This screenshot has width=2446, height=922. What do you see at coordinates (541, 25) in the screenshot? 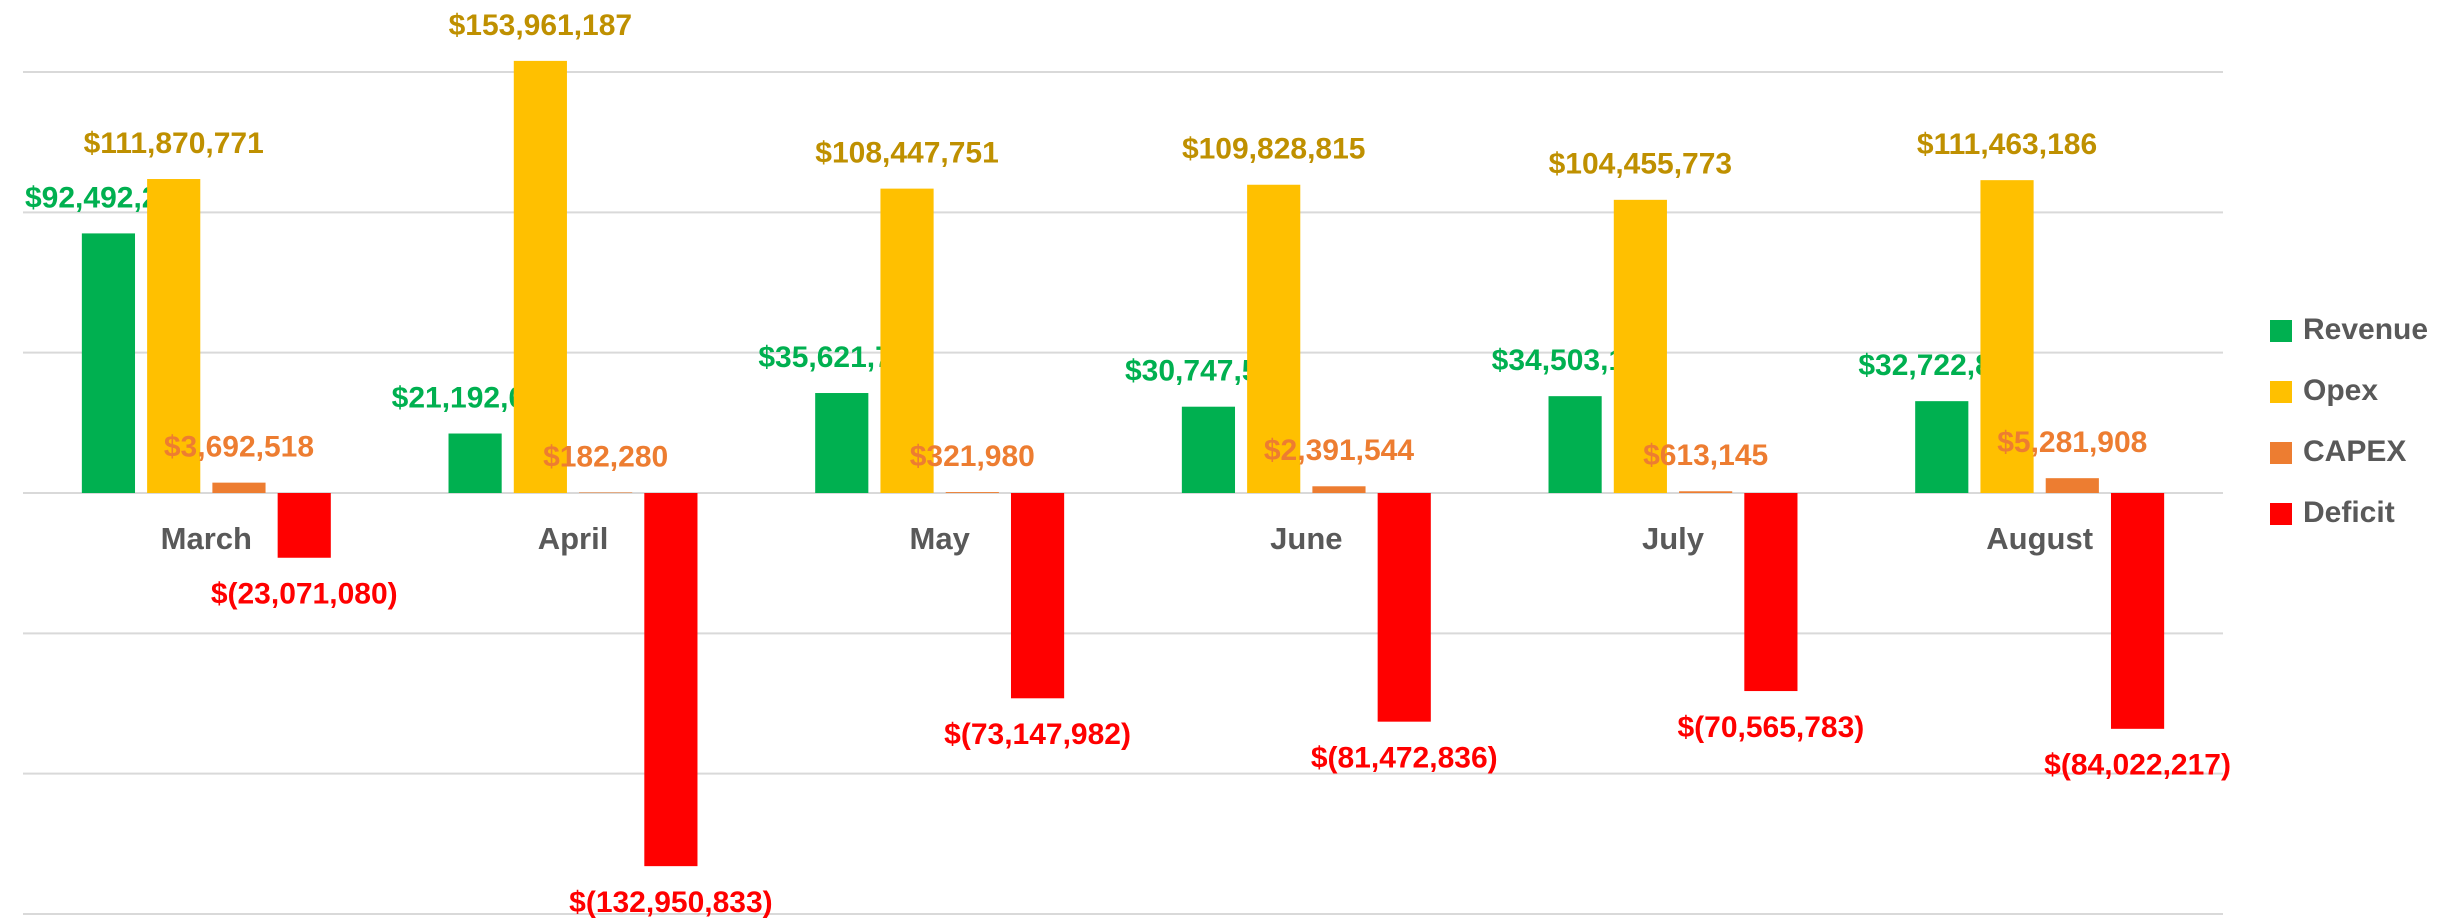
I see `data-label: $153,961,187` at bounding box center [541, 25].